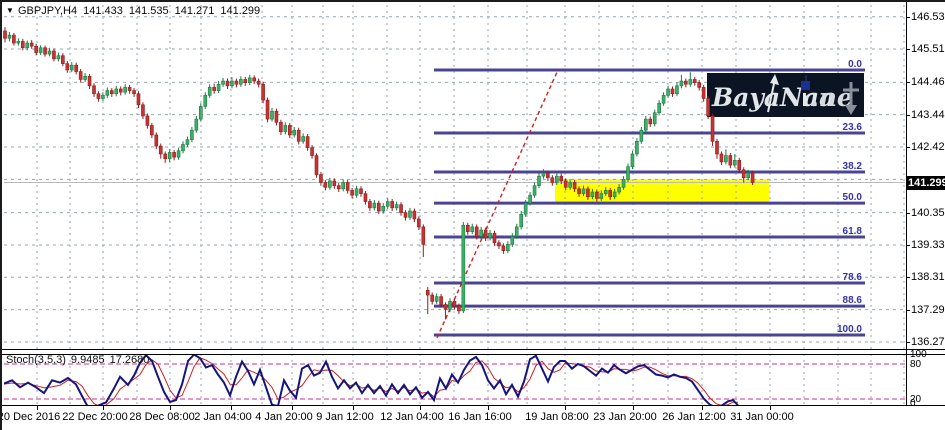 This screenshot has width=945, height=430. What do you see at coordinates (849, 329) in the screenshot?
I see `fib-label-100.0: 100.0` at bounding box center [849, 329].